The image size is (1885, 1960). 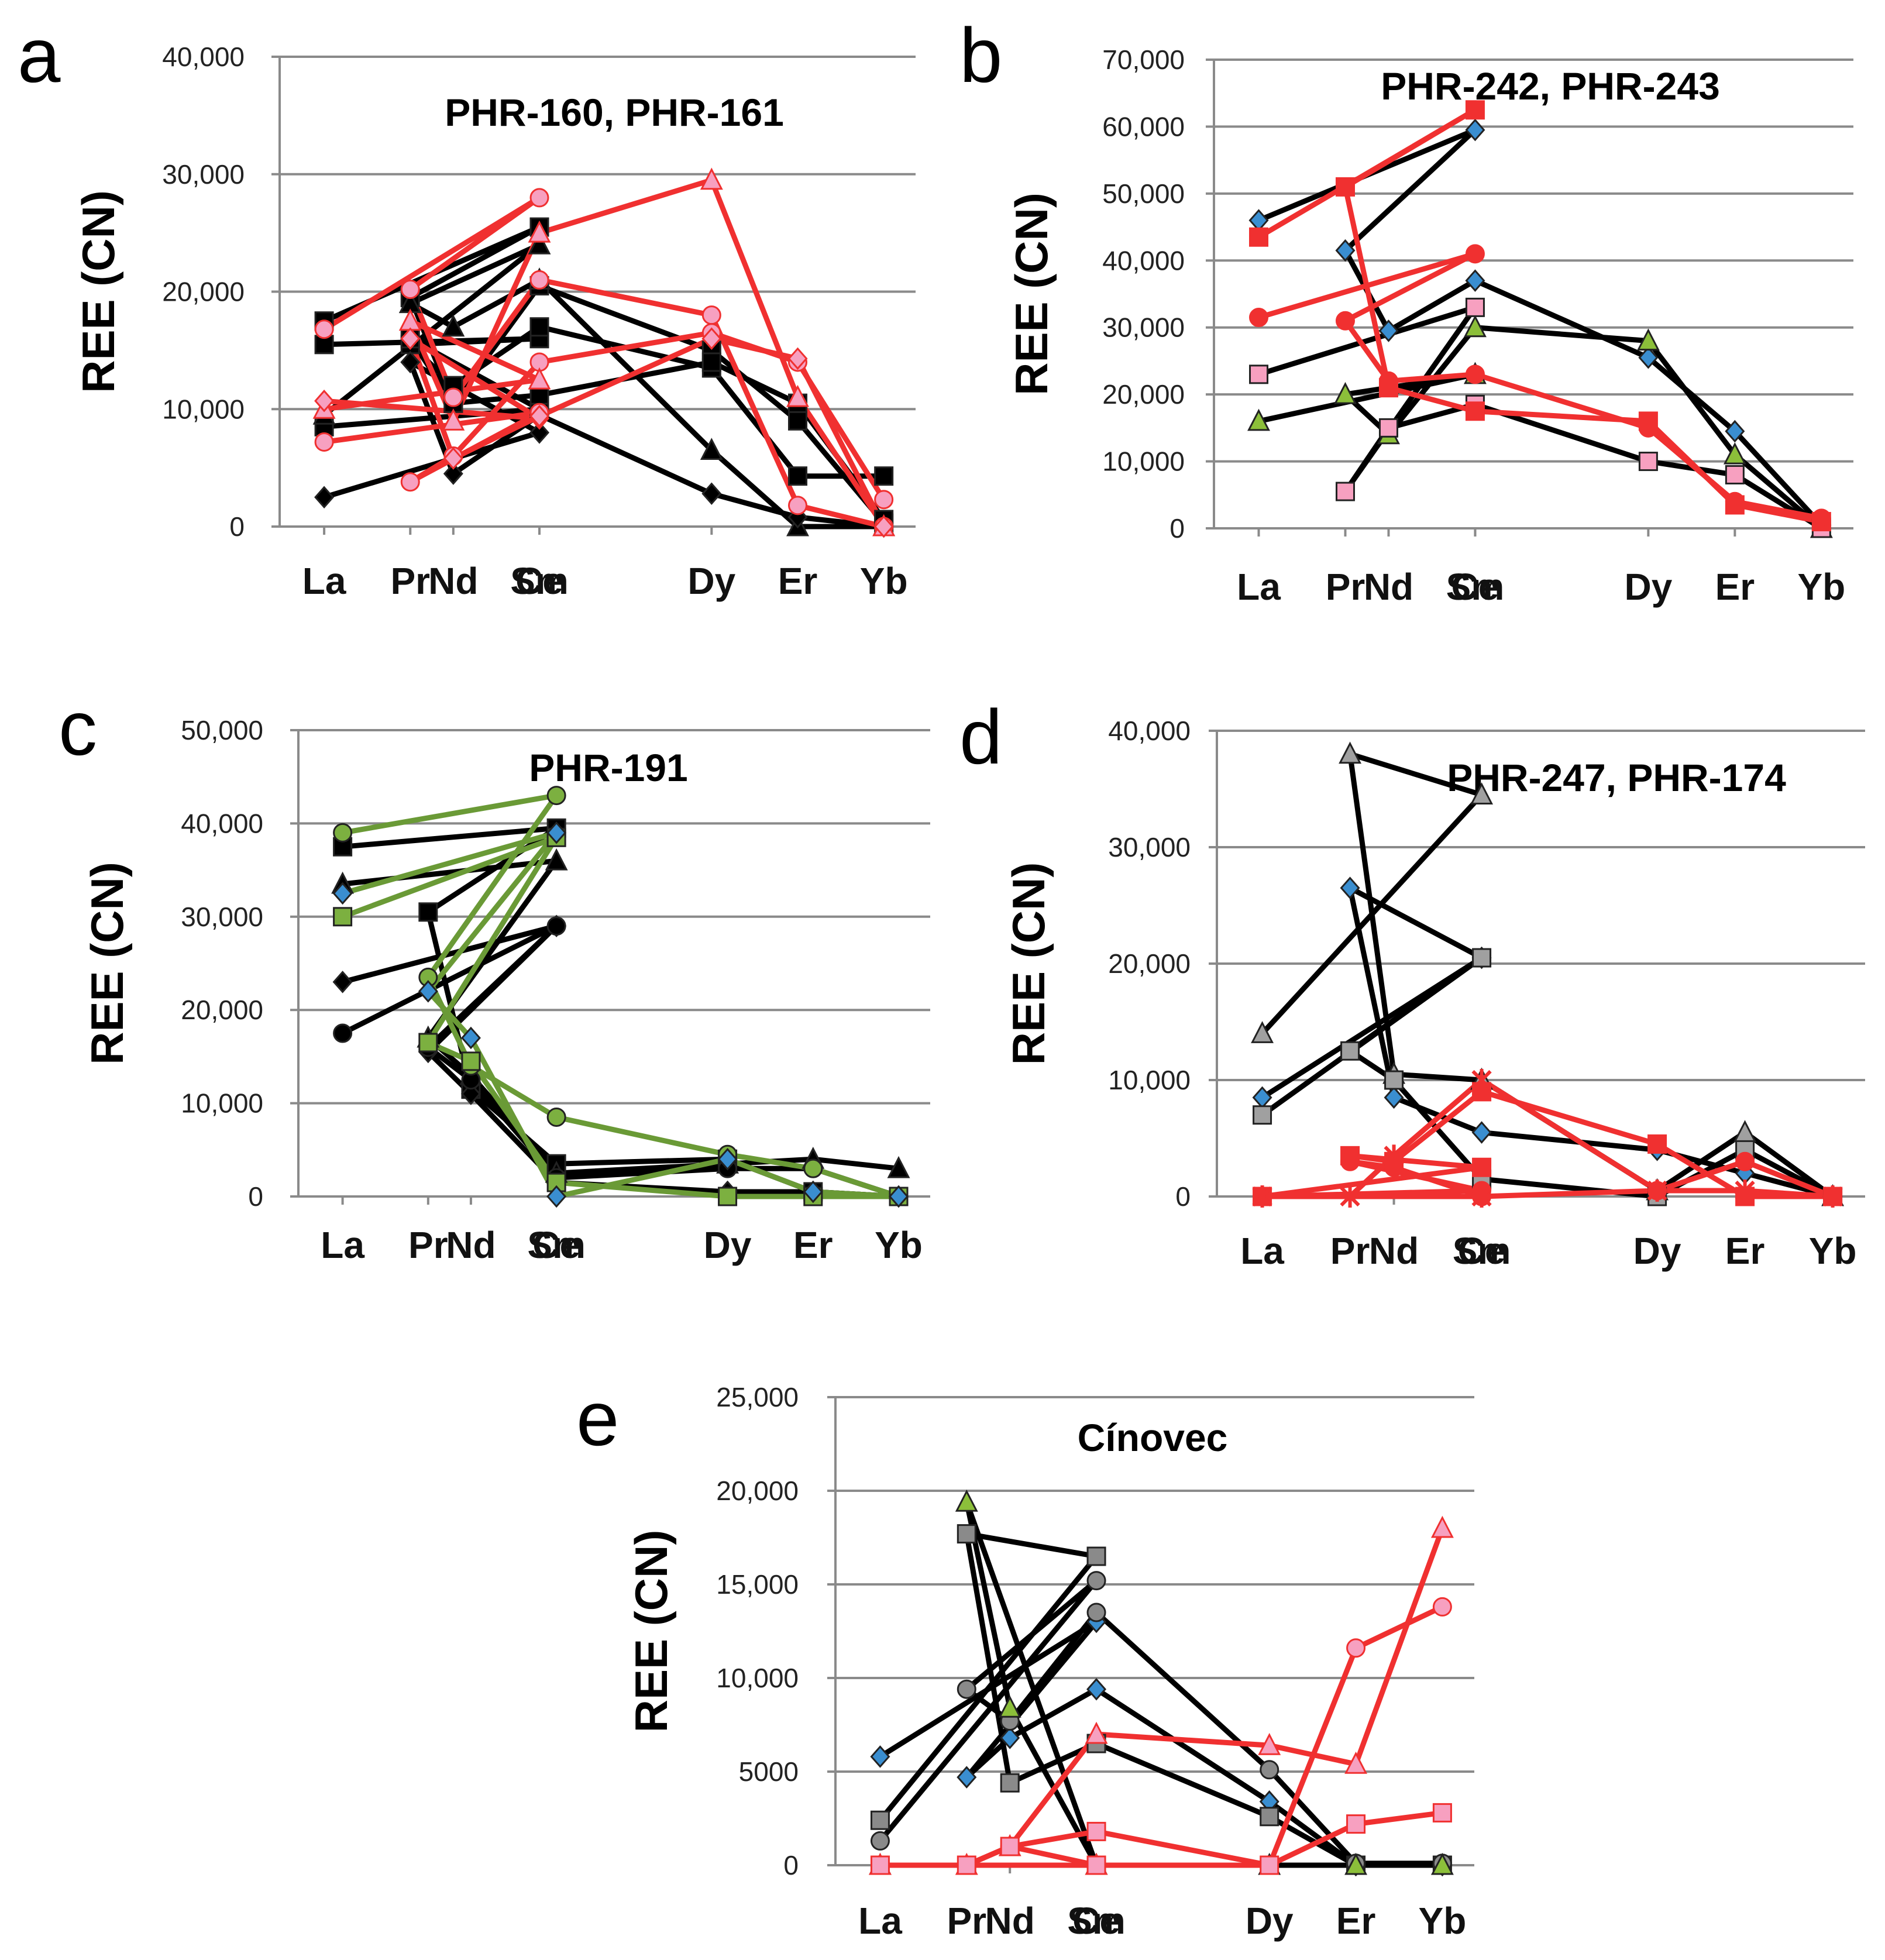 I want to click on y-tick-label: 5000, so click(x=769, y=1771).